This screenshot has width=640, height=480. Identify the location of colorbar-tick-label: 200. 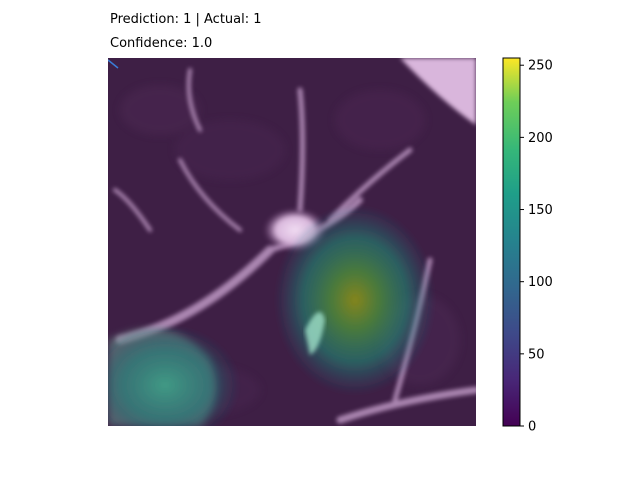
(540, 138).